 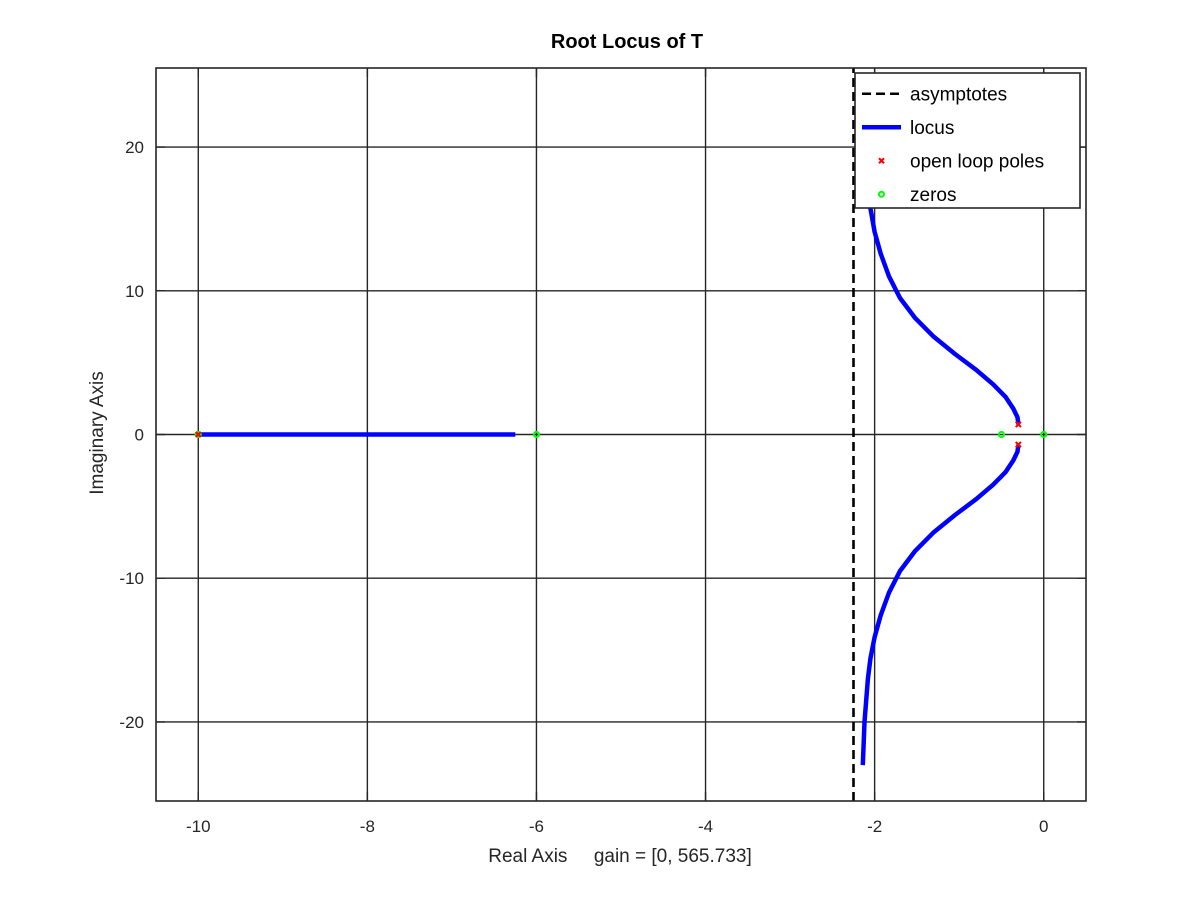 I want to click on y-tick-label: -10, so click(x=131, y=578).